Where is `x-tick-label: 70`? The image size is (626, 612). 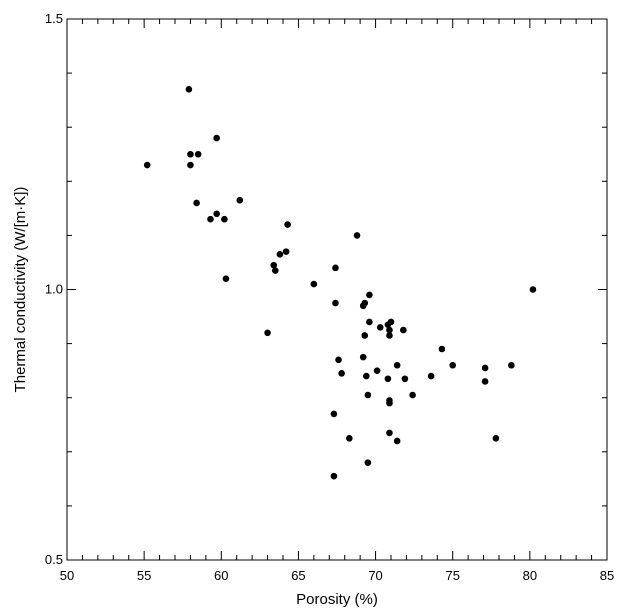
x-tick-label: 70 is located at coordinates (375, 575).